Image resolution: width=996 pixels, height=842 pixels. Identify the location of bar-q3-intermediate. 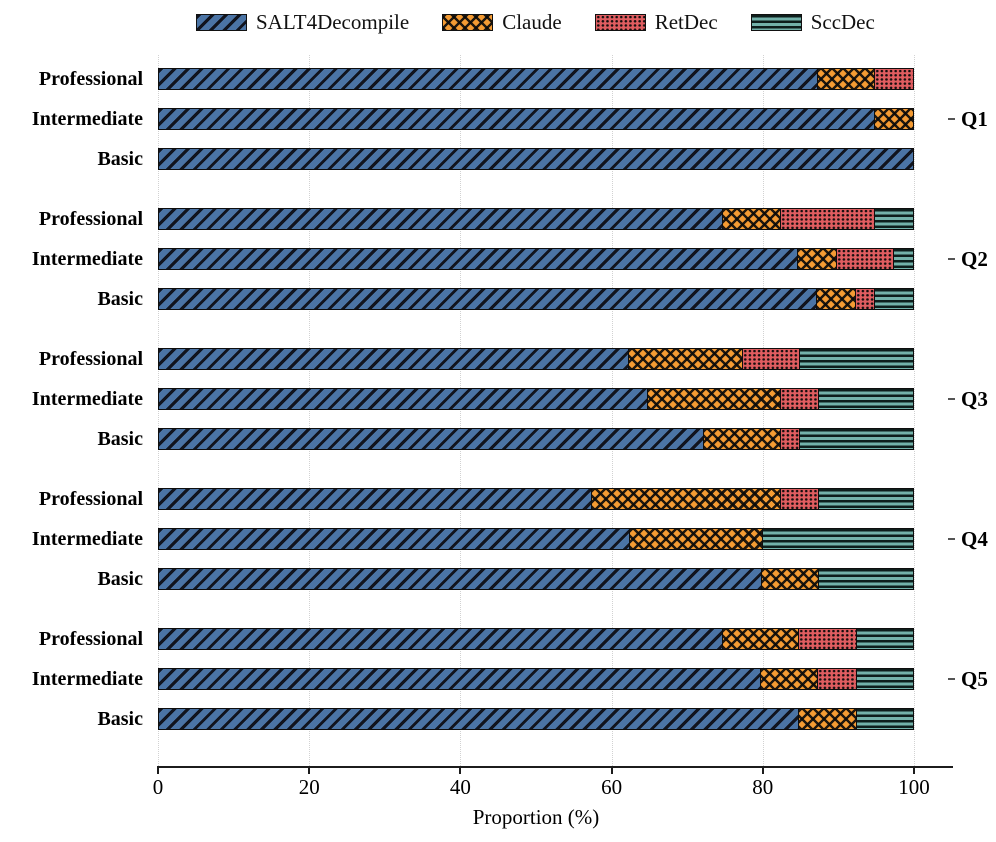
(536, 399).